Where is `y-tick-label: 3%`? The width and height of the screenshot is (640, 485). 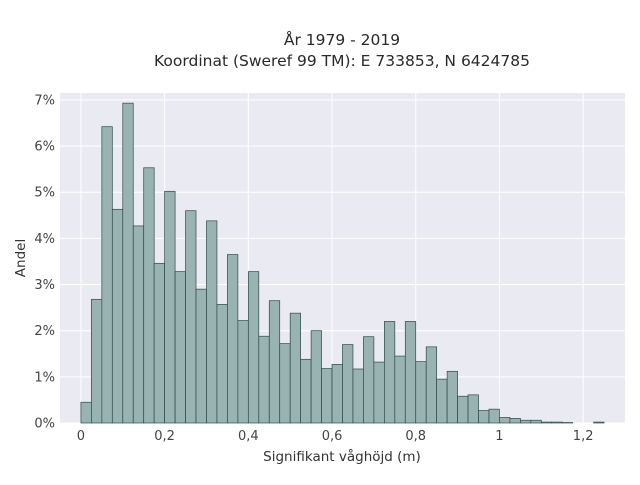
y-tick-label: 3% is located at coordinates (44, 285).